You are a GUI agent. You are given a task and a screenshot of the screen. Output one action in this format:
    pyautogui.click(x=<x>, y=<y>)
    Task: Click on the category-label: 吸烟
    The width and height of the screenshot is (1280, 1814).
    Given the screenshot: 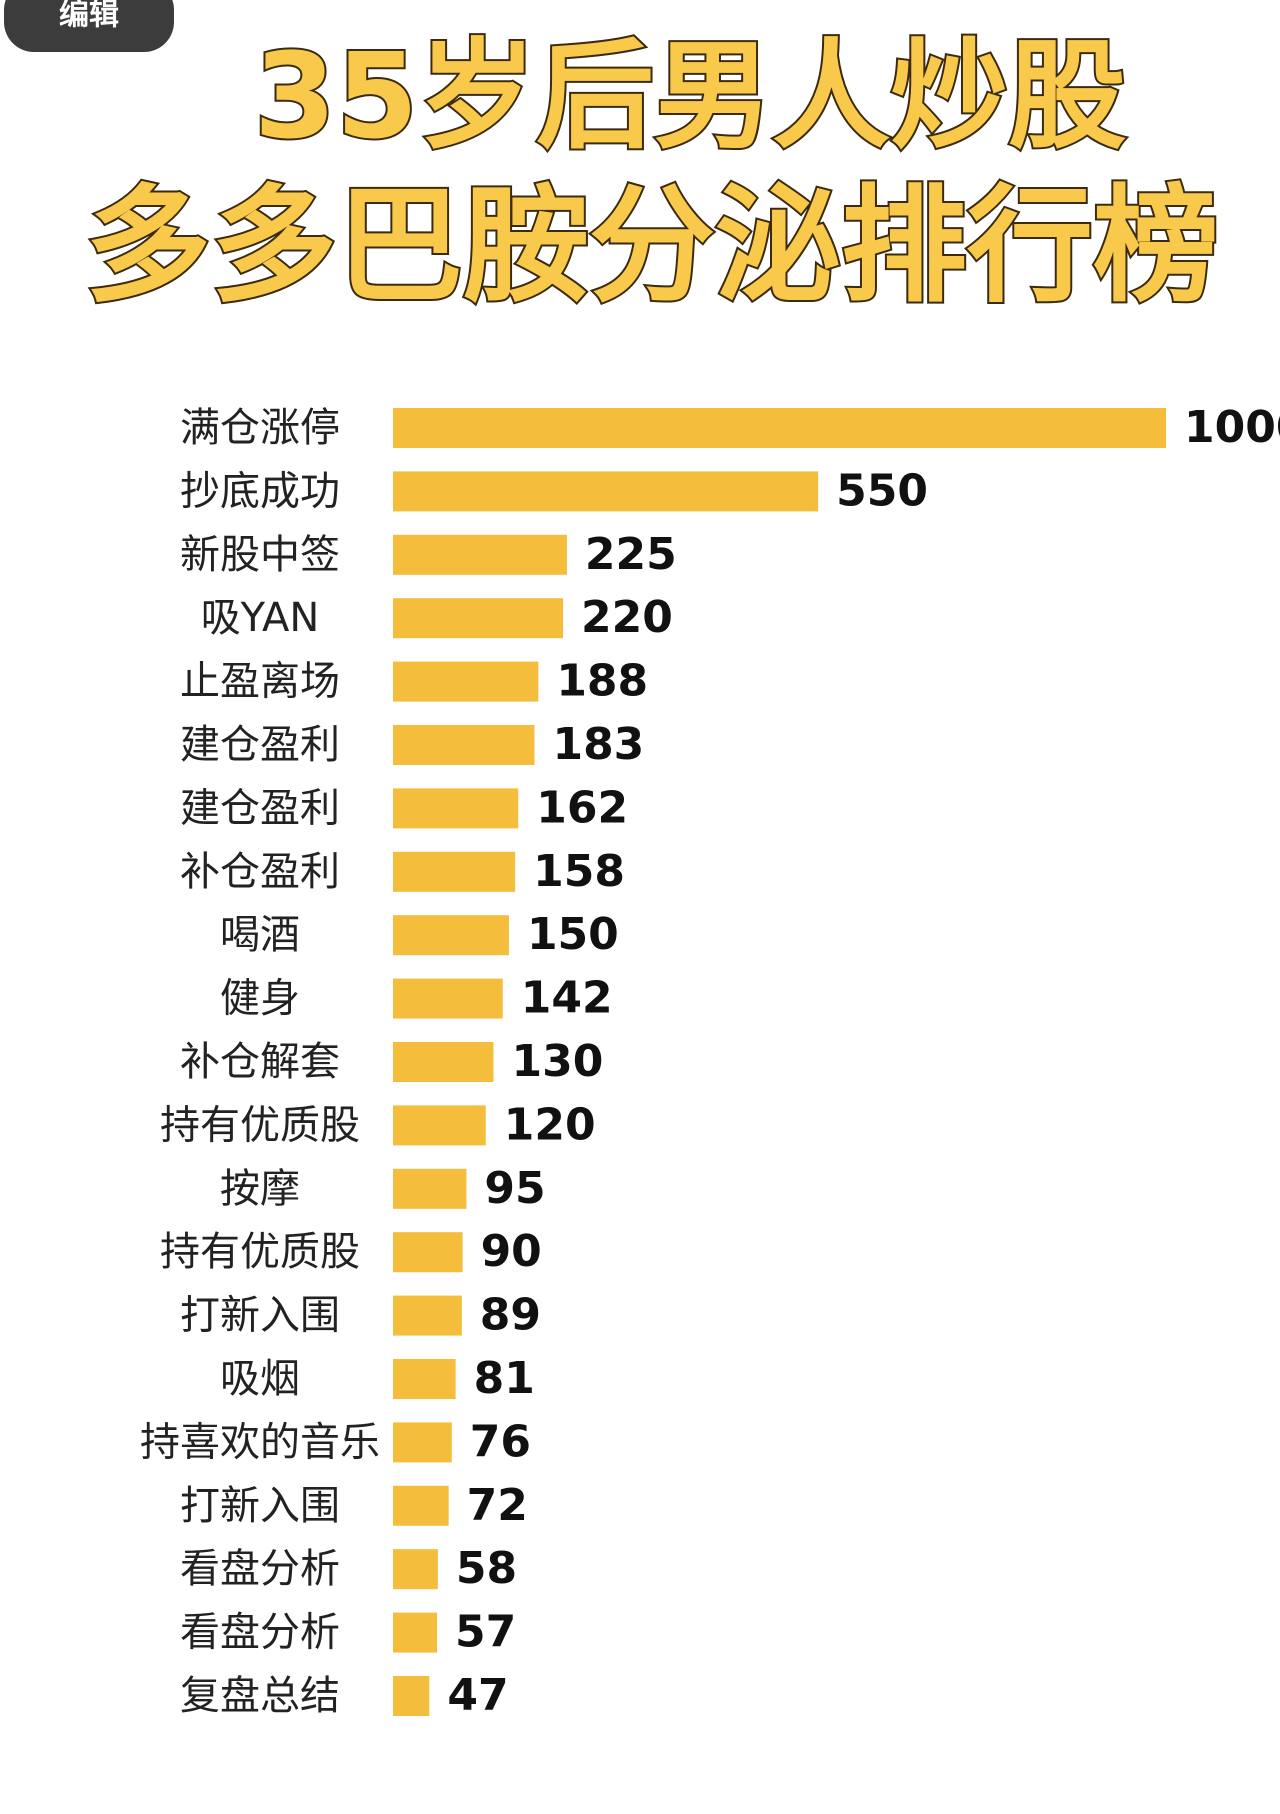 What is the action you would take?
    pyautogui.click(x=260, y=1379)
    